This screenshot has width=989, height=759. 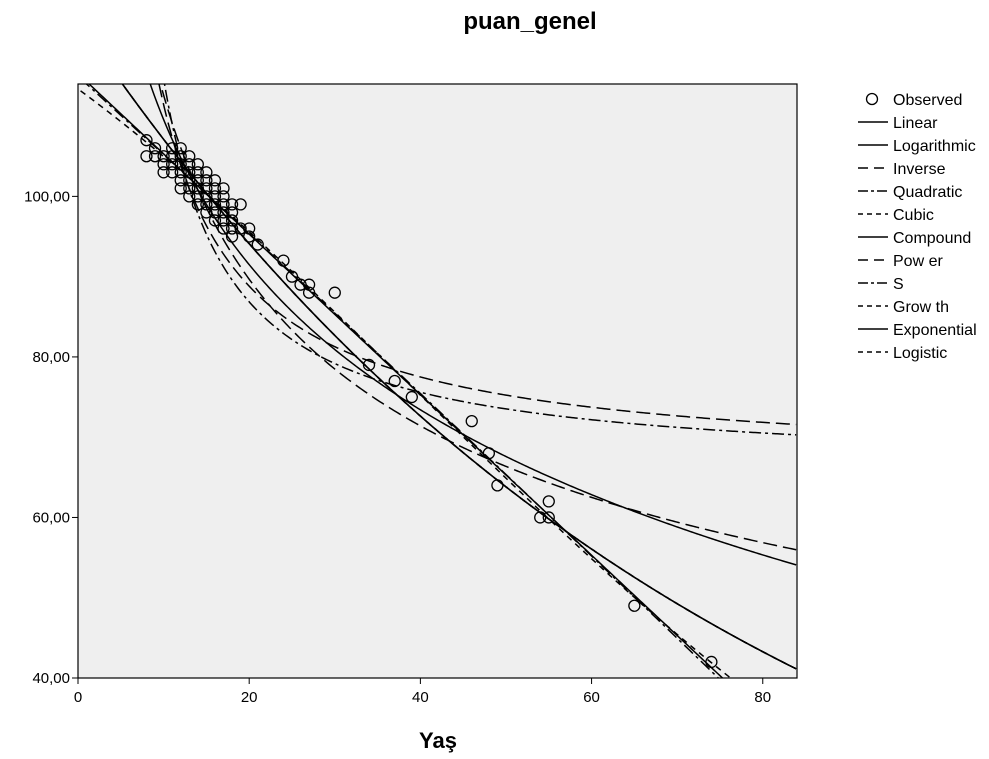 What do you see at coordinates (919, 169) in the screenshot?
I see `legend-label: Inverse` at bounding box center [919, 169].